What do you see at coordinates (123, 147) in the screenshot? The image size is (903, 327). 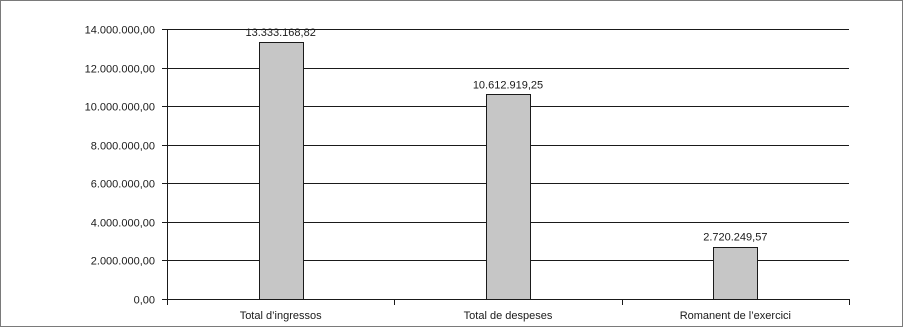 I see `y-tick-label: 8.000.000,00` at bounding box center [123, 147].